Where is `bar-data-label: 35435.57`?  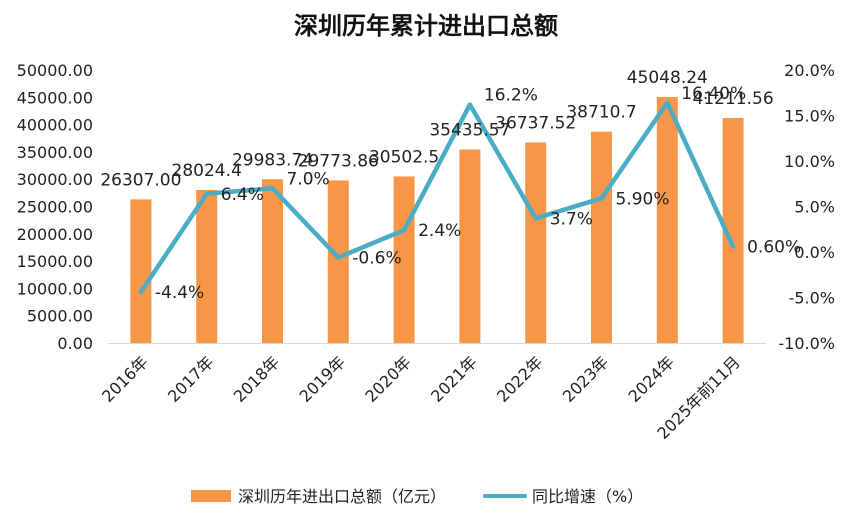
bar-data-label: 35435.57 is located at coordinates (469, 131).